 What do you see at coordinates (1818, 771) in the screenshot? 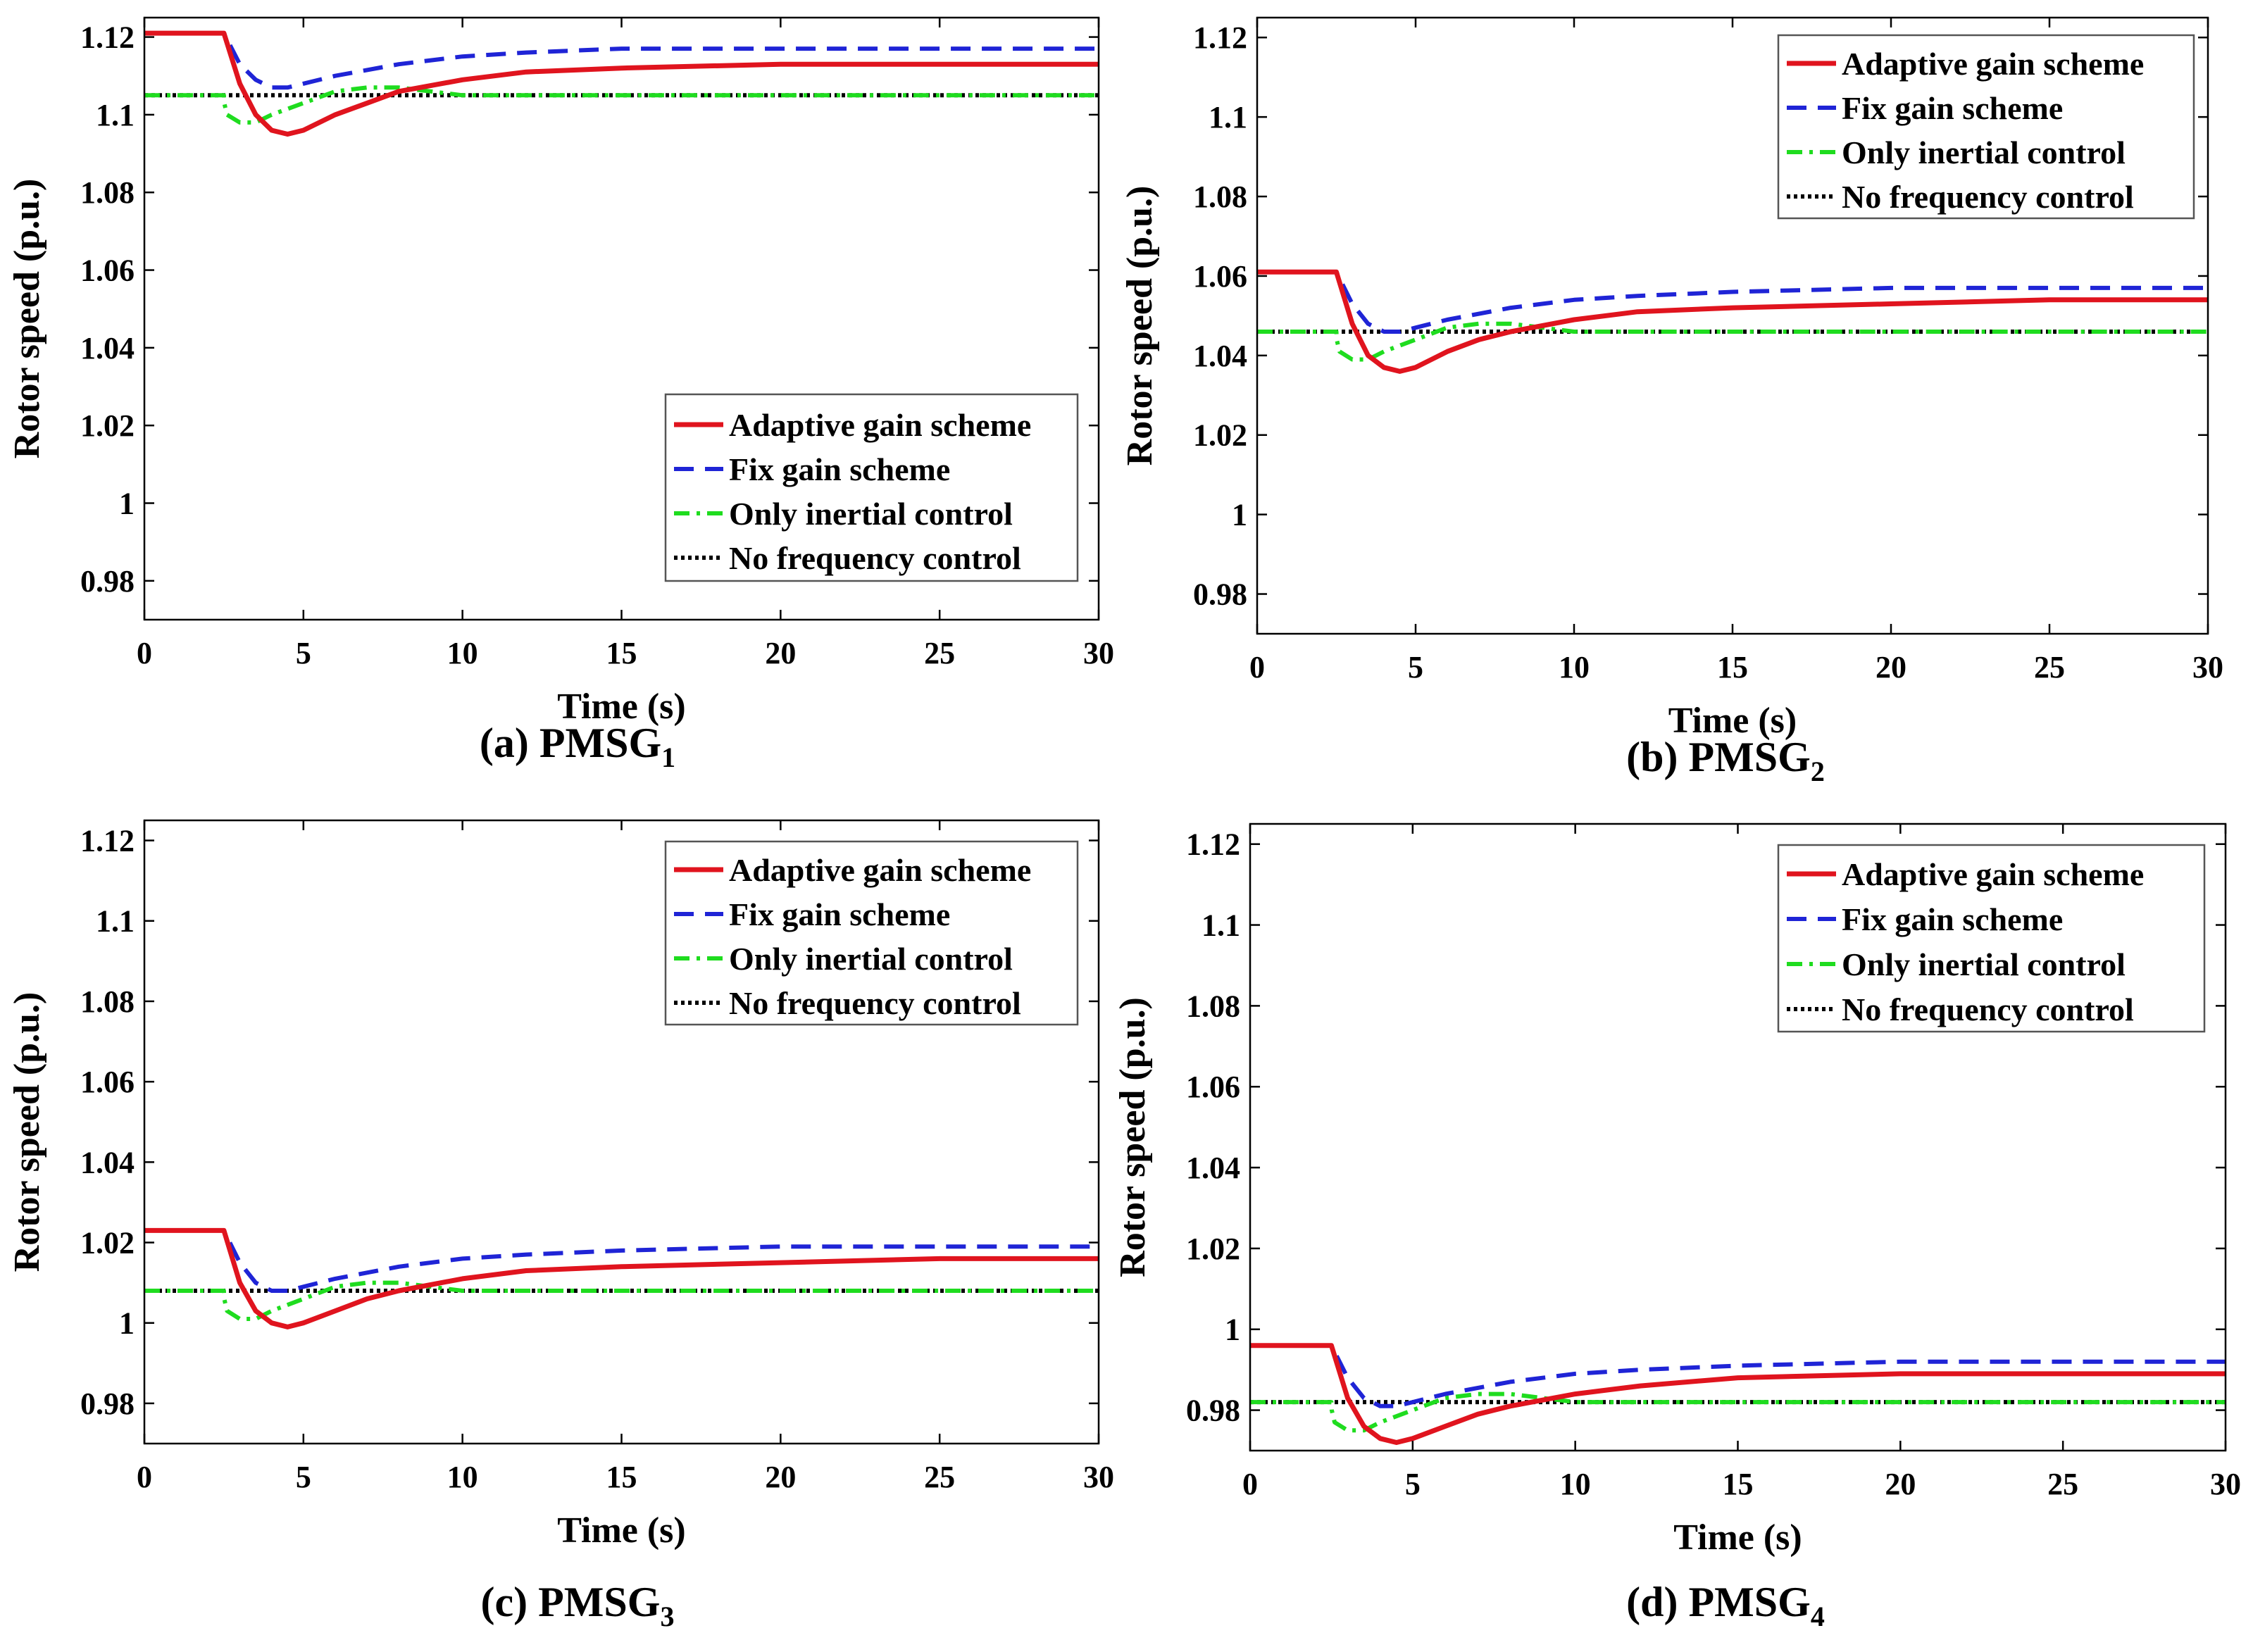
I see `caption-subscript: 2` at bounding box center [1818, 771].